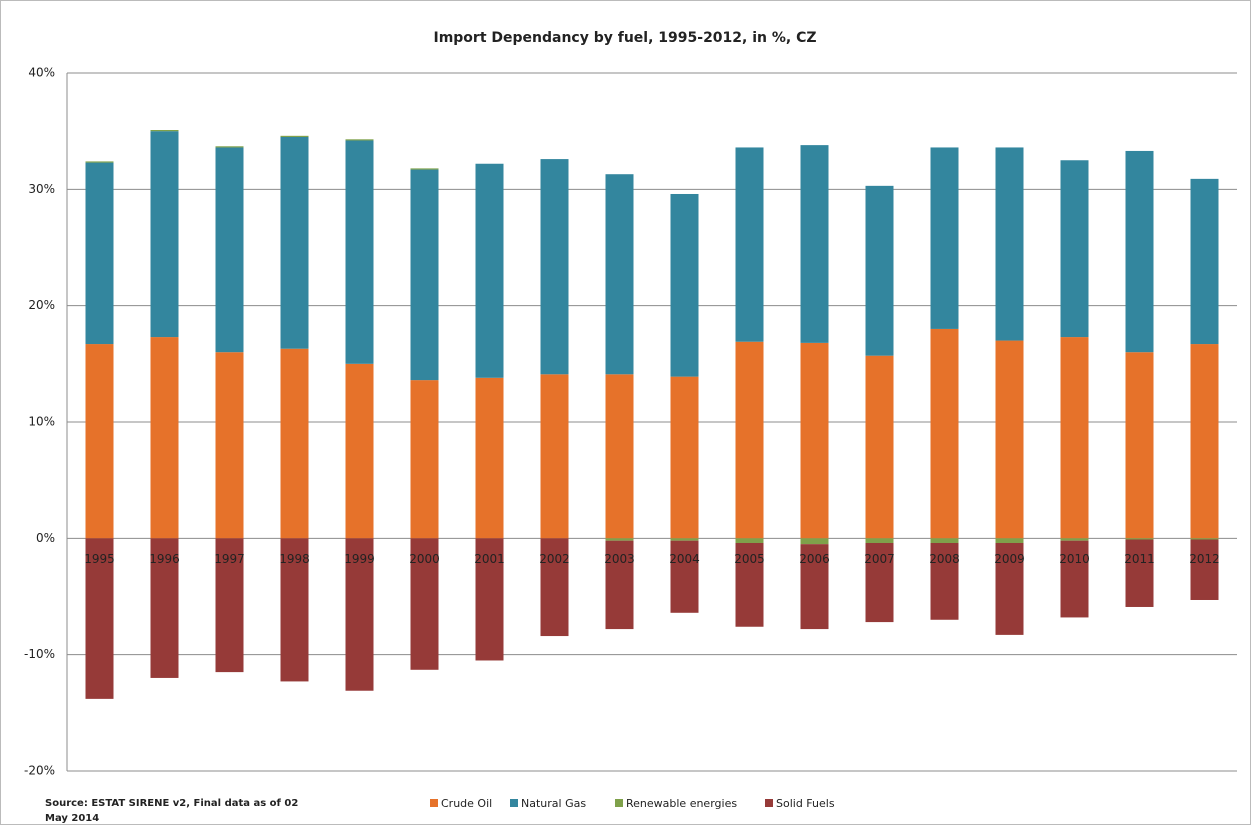  What do you see at coordinates (684, 559) in the screenshot?
I see `x-tick-label: 2004` at bounding box center [684, 559].